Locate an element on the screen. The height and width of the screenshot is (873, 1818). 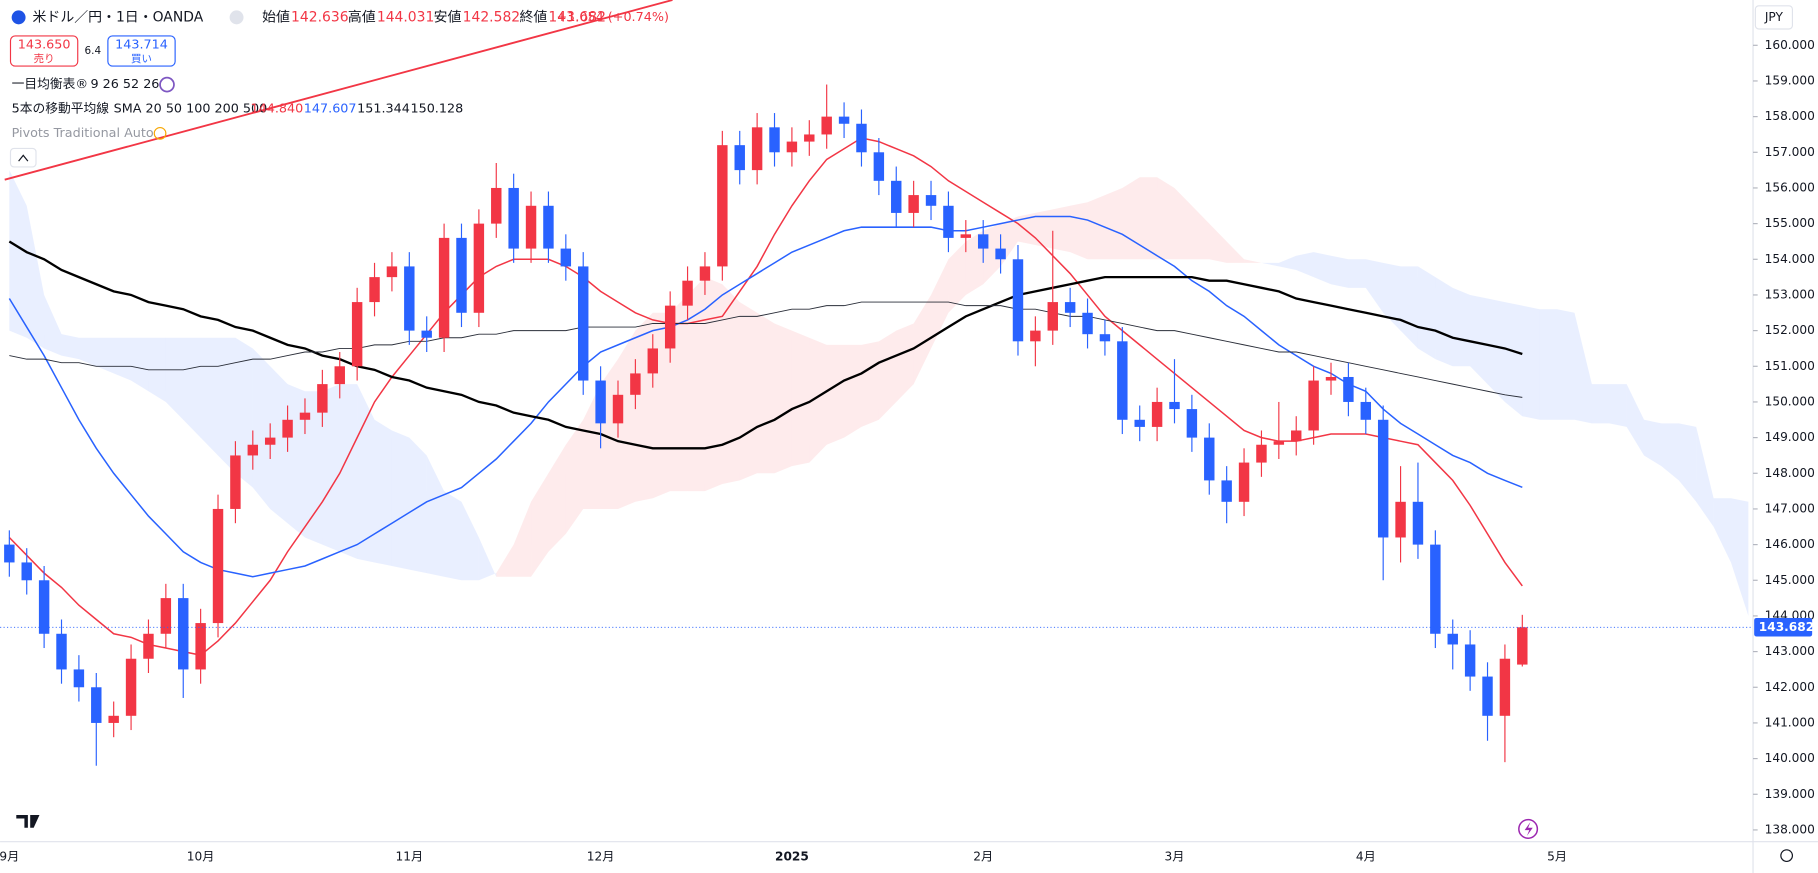
bolt is located at coordinates (1528, 828).